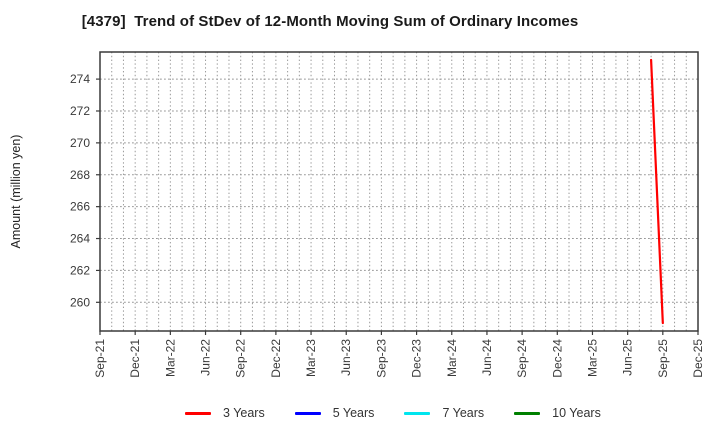  Describe the element at coordinates (576, 413) in the screenshot. I see `legend-label: 10 Years` at that location.